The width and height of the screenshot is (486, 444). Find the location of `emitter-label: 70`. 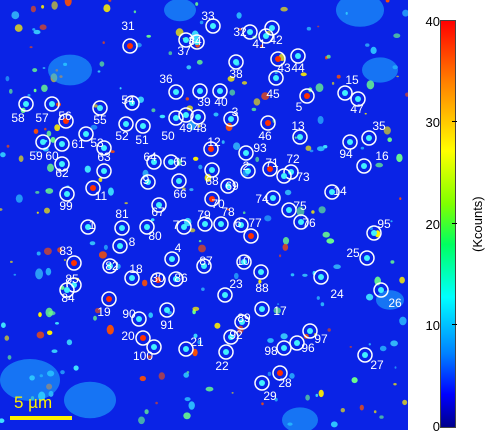

emitter-label: 70 is located at coordinates (218, 204).